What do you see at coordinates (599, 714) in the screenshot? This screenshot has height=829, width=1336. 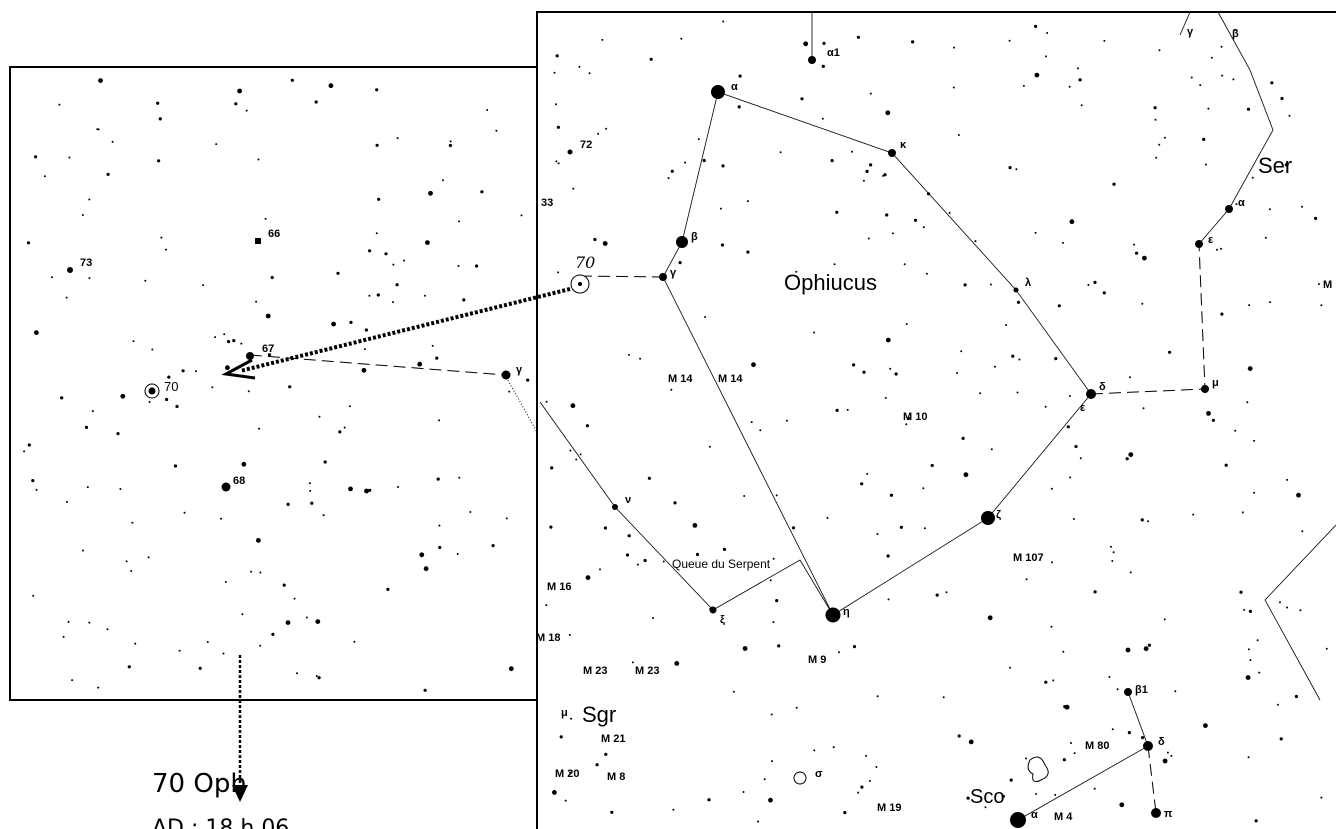 I see `constellation-name: Sgr` at bounding box center [599, 714].